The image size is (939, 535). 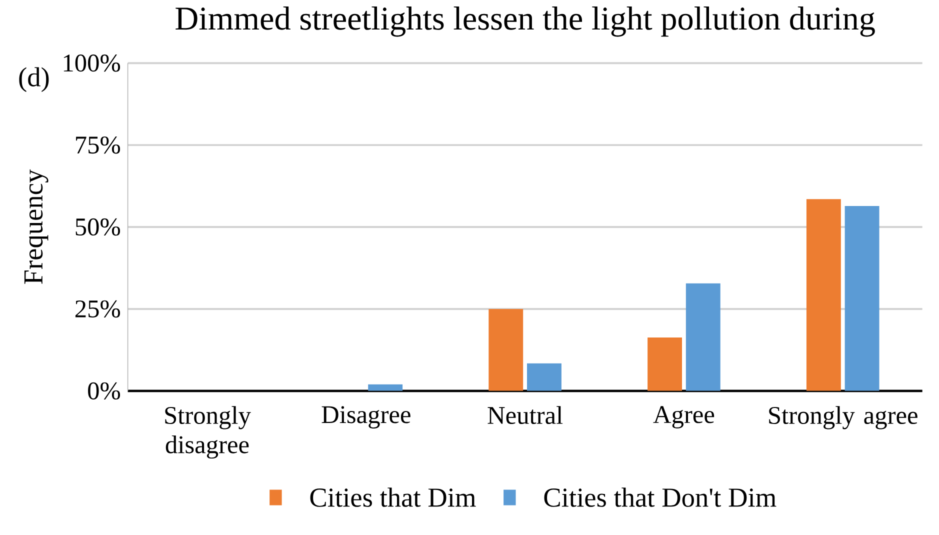 What do you see at coordinates (36, 226) in the screenshot?
I see `y-axis-title: Frequency` at bounding box center [36, 226].